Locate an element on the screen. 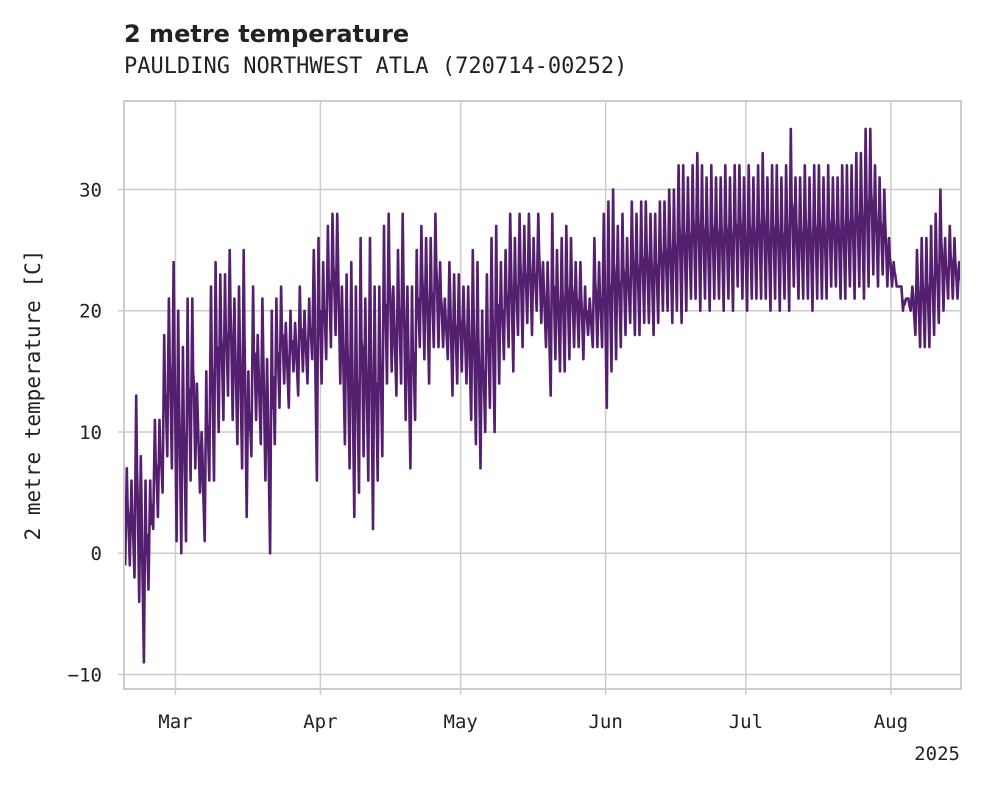 The width and height of the screenshot is (981, 785). y-tick-label: 20 is located at coordinates (90, 312).